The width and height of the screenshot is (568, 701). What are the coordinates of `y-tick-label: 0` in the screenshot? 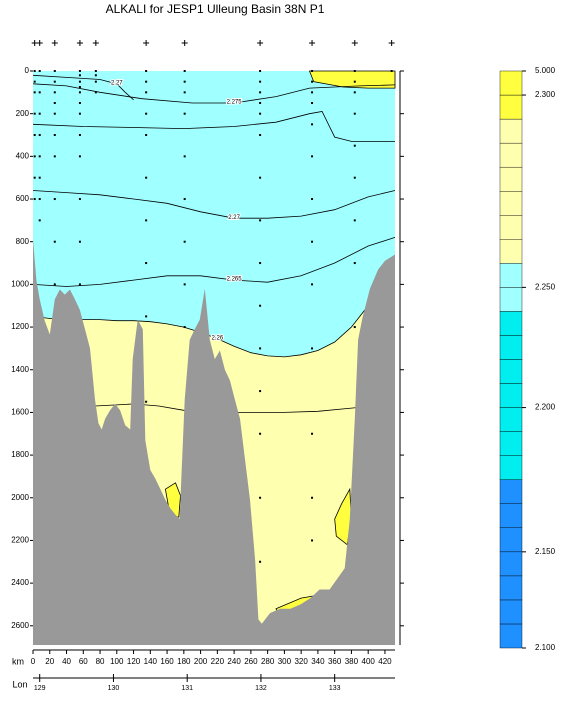 It's located at (27, 70).